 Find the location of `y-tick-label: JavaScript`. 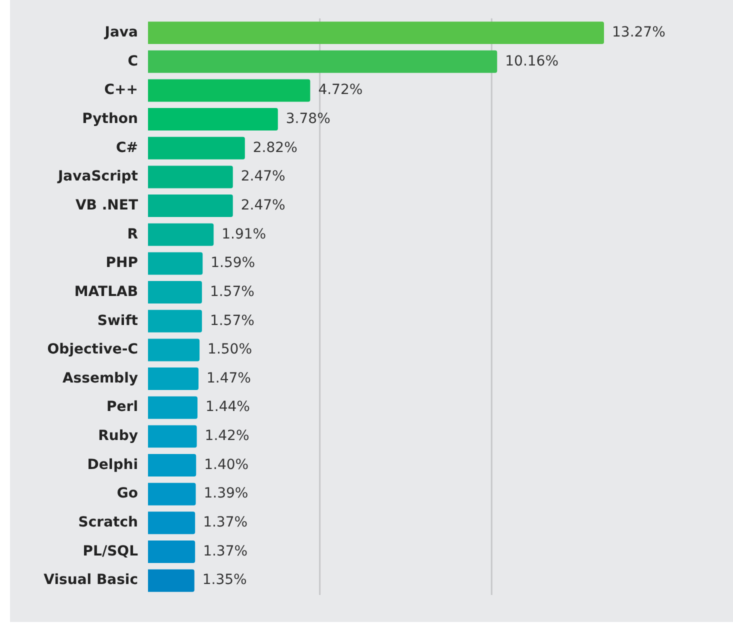

y-tick-label: JavaScript is located at coordinates (97, 176).